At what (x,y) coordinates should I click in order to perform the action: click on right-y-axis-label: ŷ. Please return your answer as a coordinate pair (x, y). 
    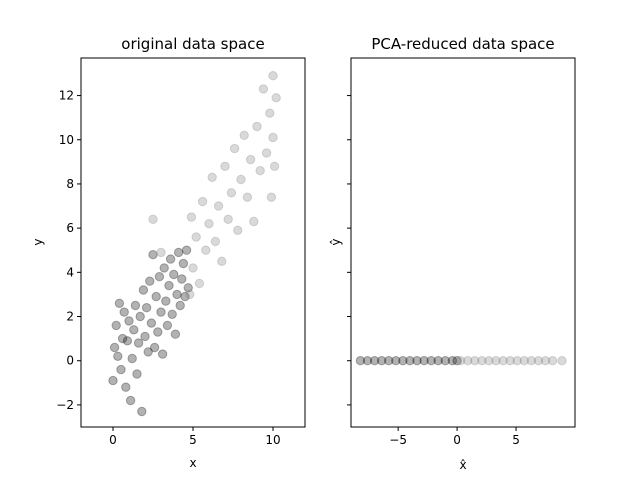
    Looking at the image, I should click on (336, 241).